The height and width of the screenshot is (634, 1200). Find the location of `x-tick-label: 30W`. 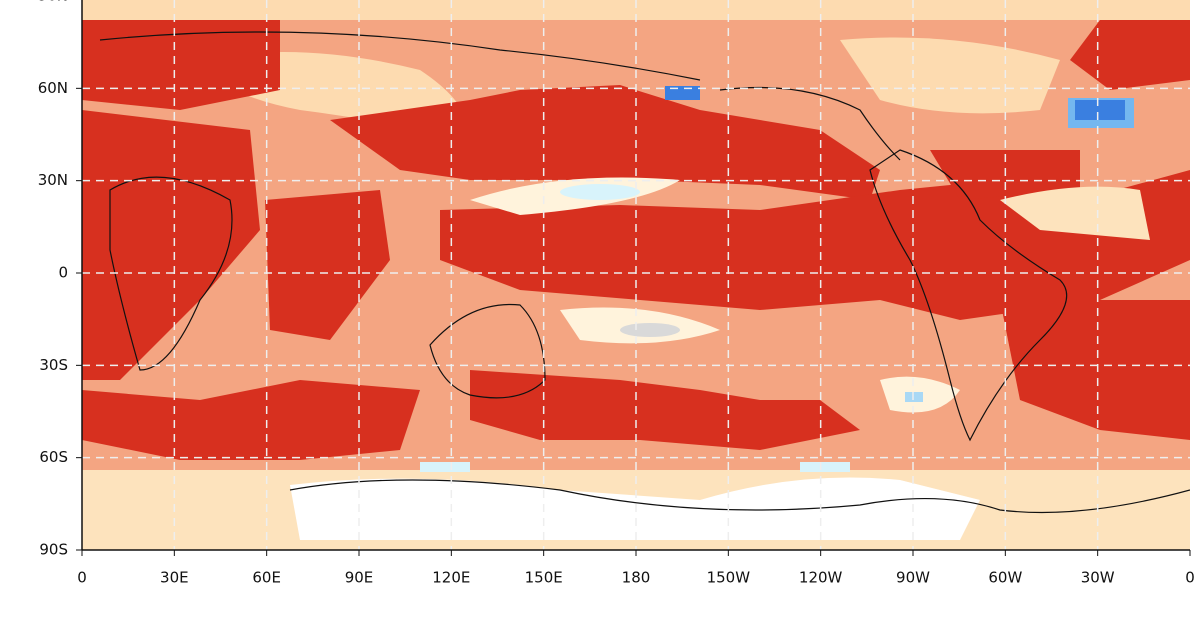

x-tick-label: 30W is located at coordinates (1098, 578).